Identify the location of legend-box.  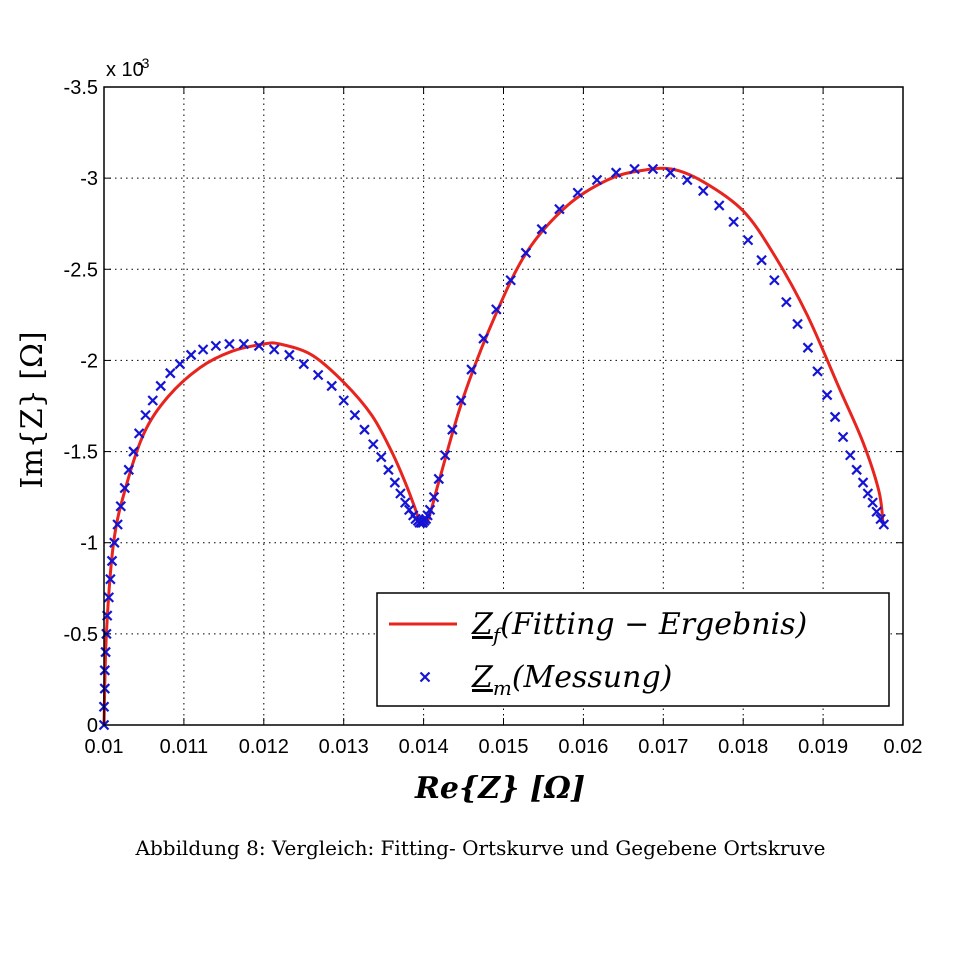
(633, 649).